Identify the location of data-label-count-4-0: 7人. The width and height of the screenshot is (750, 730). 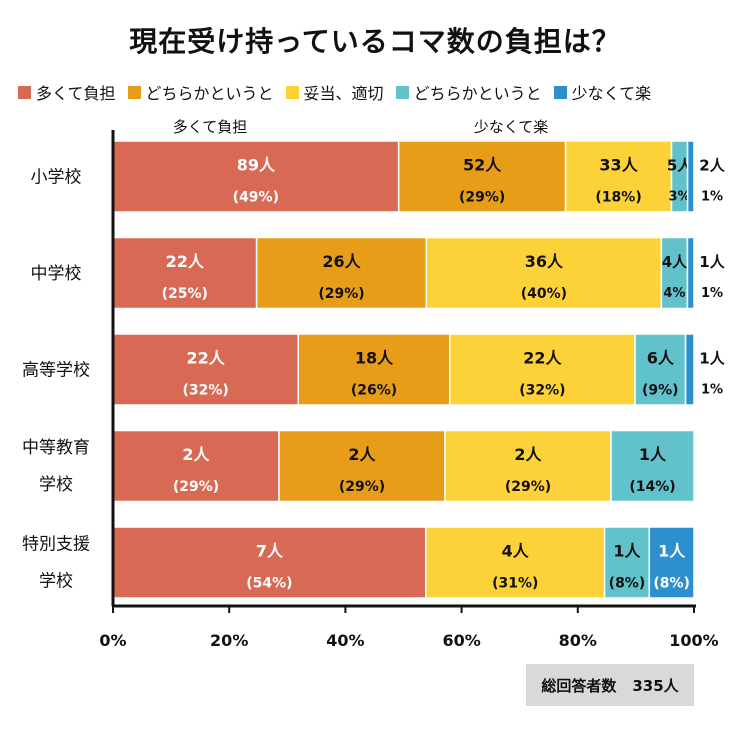
(270, 551).